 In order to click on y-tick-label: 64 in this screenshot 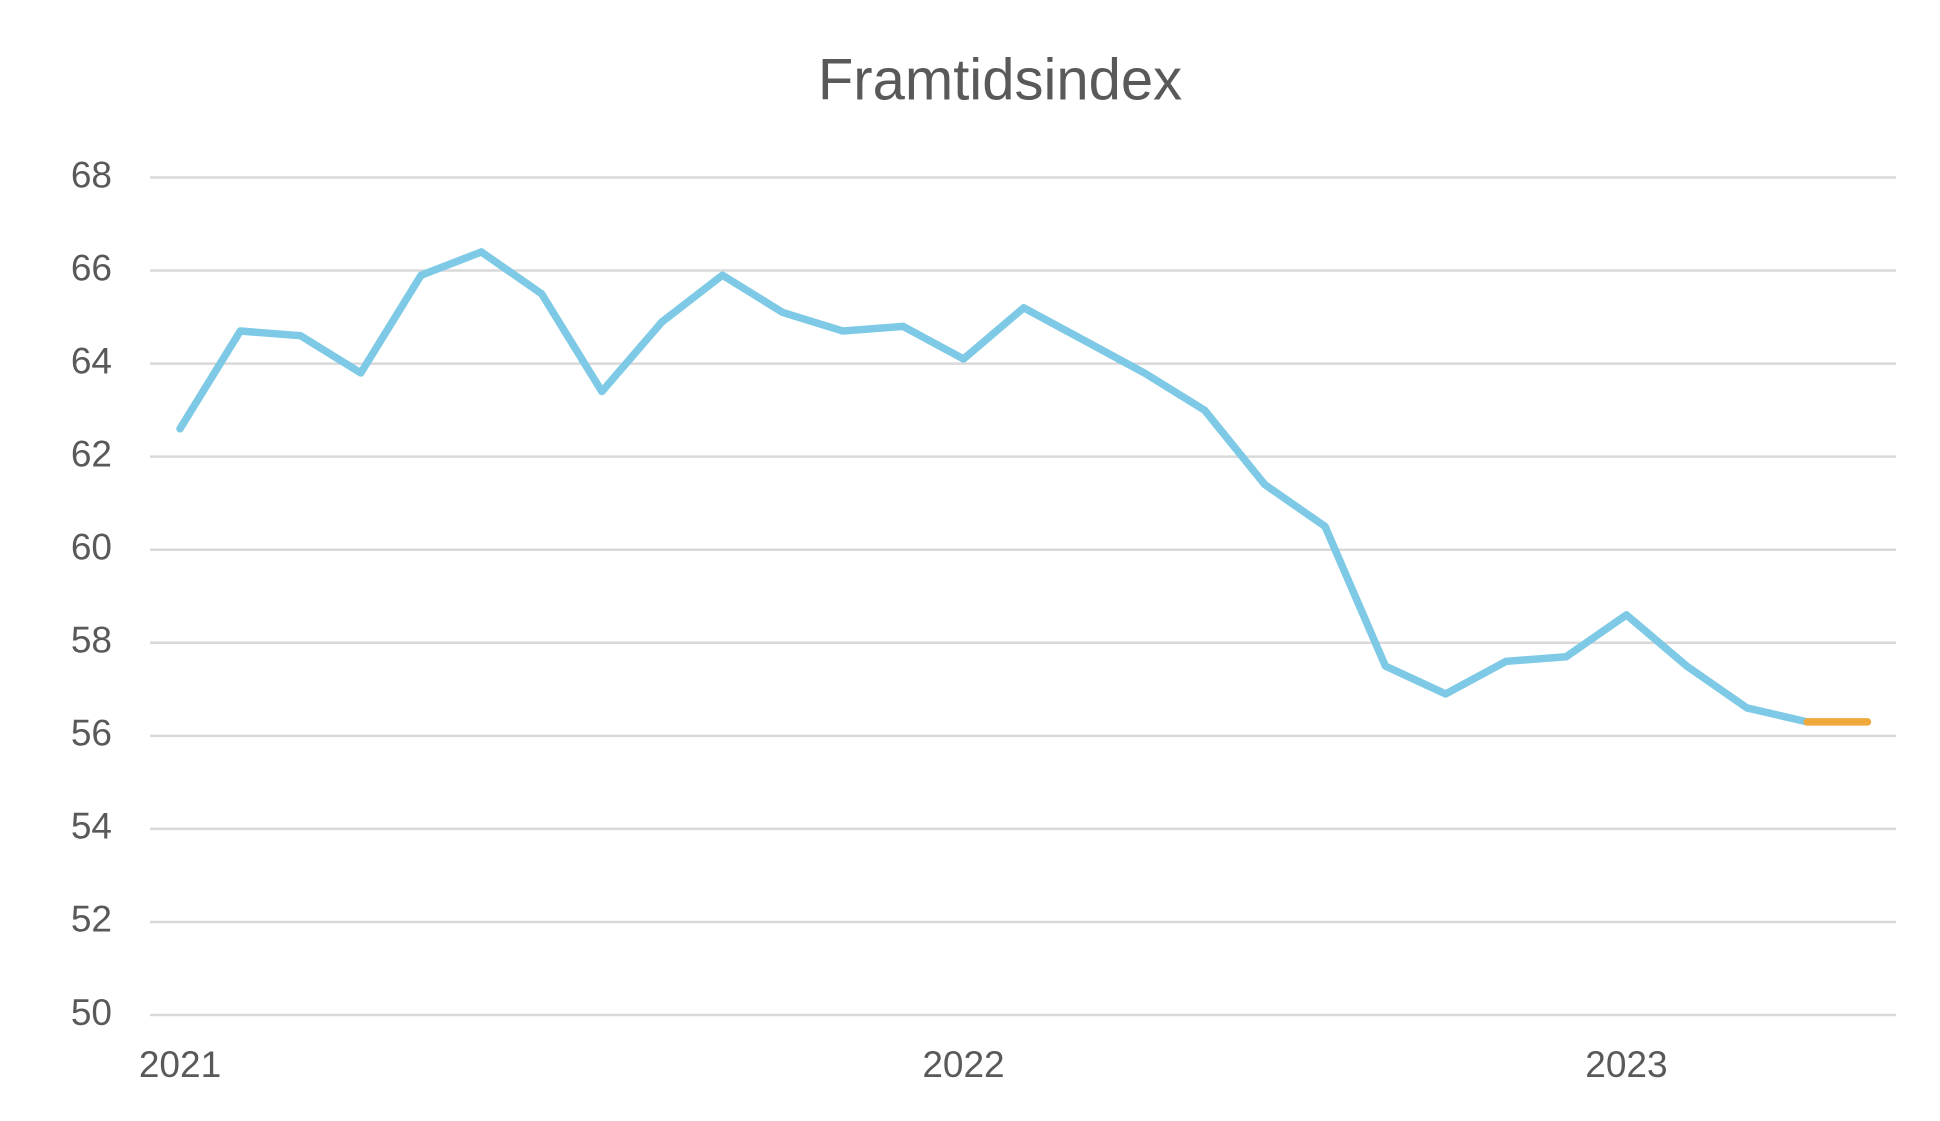, I will do `click(91, 360)`.